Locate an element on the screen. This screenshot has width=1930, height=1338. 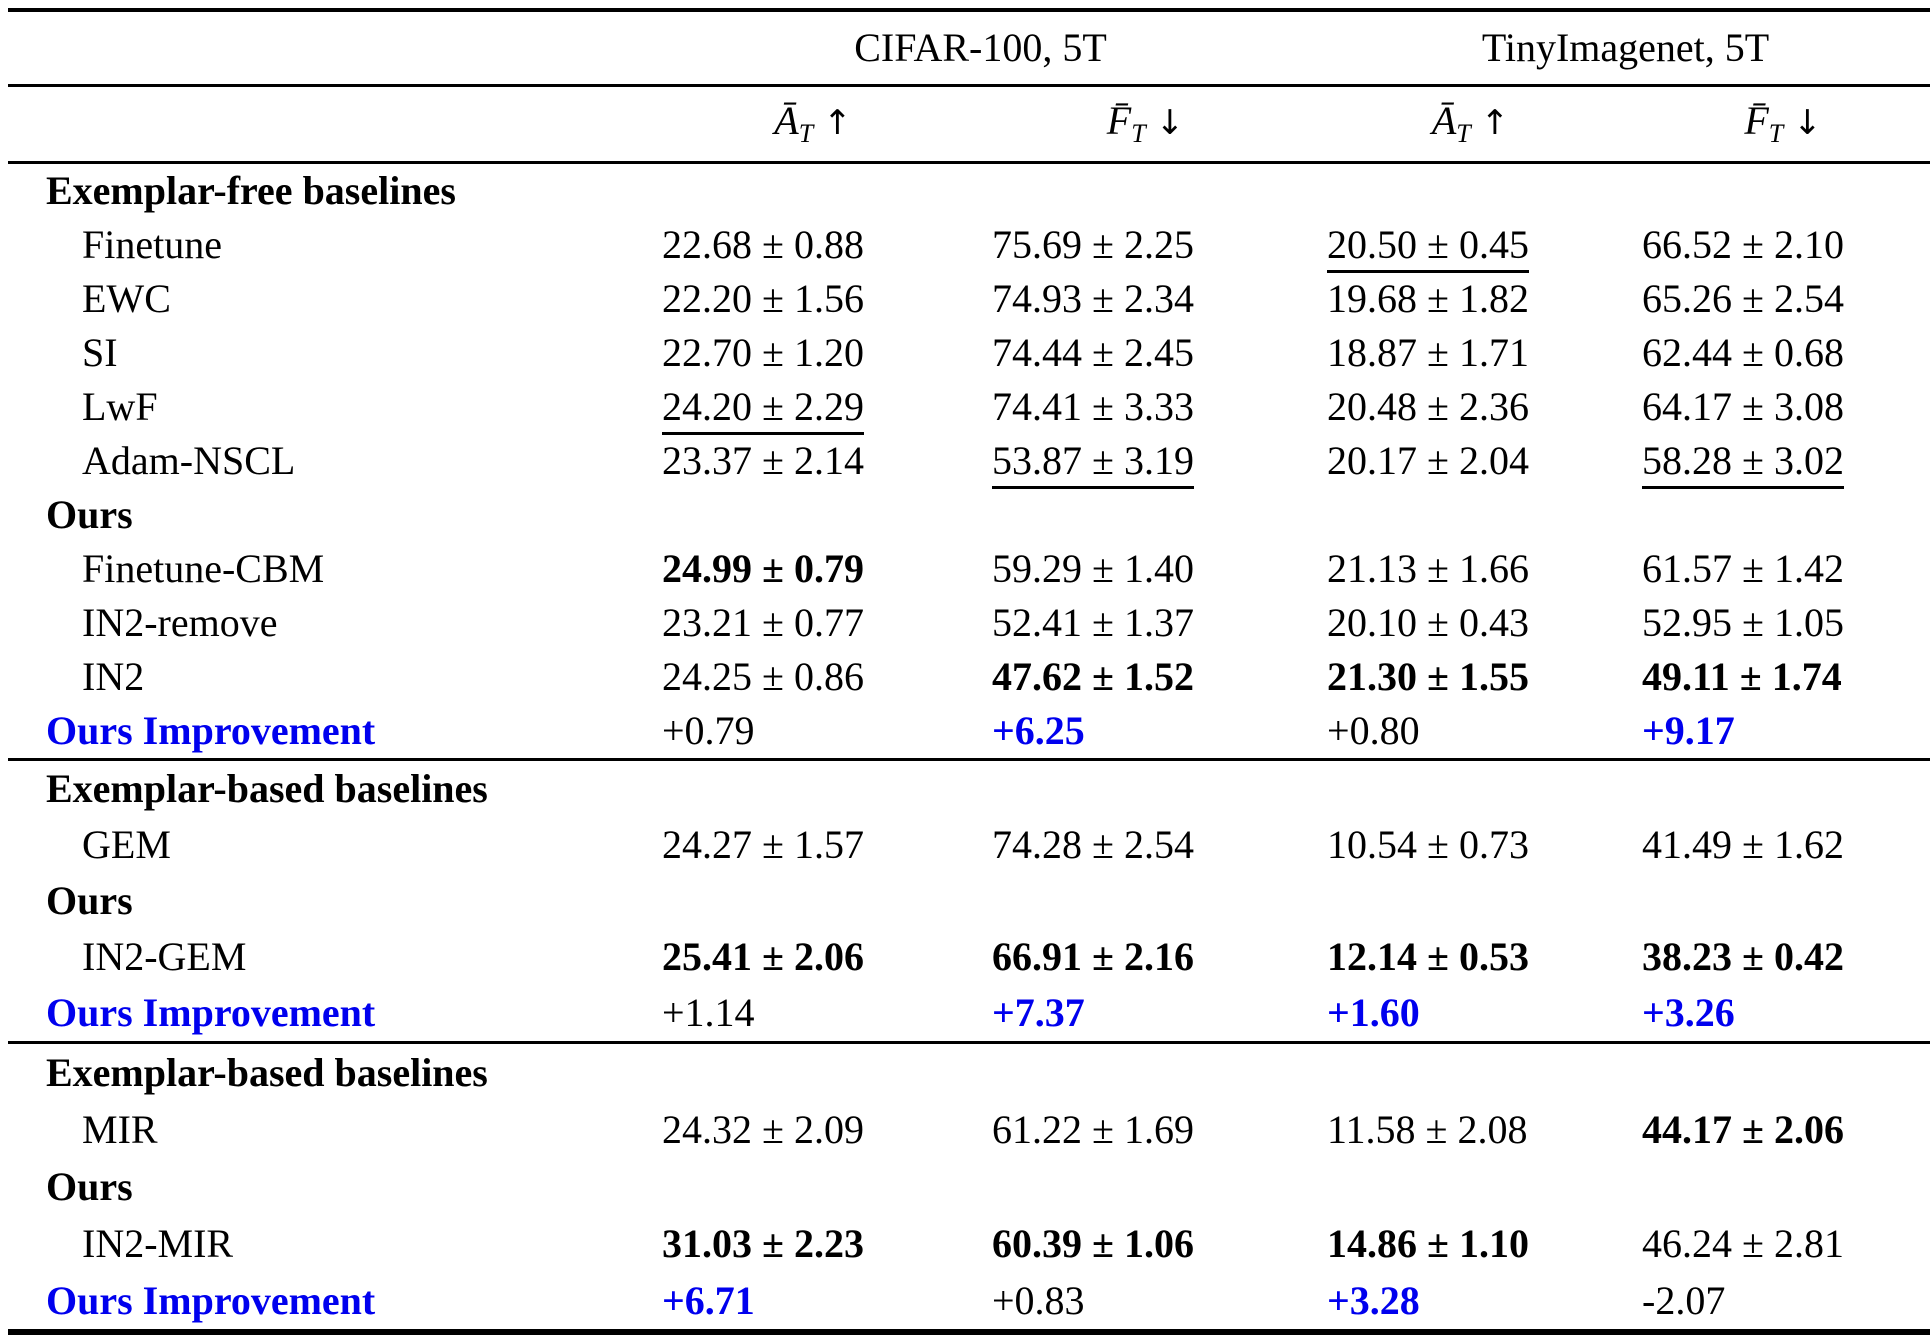
value-cell: 20.50 ± 0.45 is located at coordinates (1470, 245).